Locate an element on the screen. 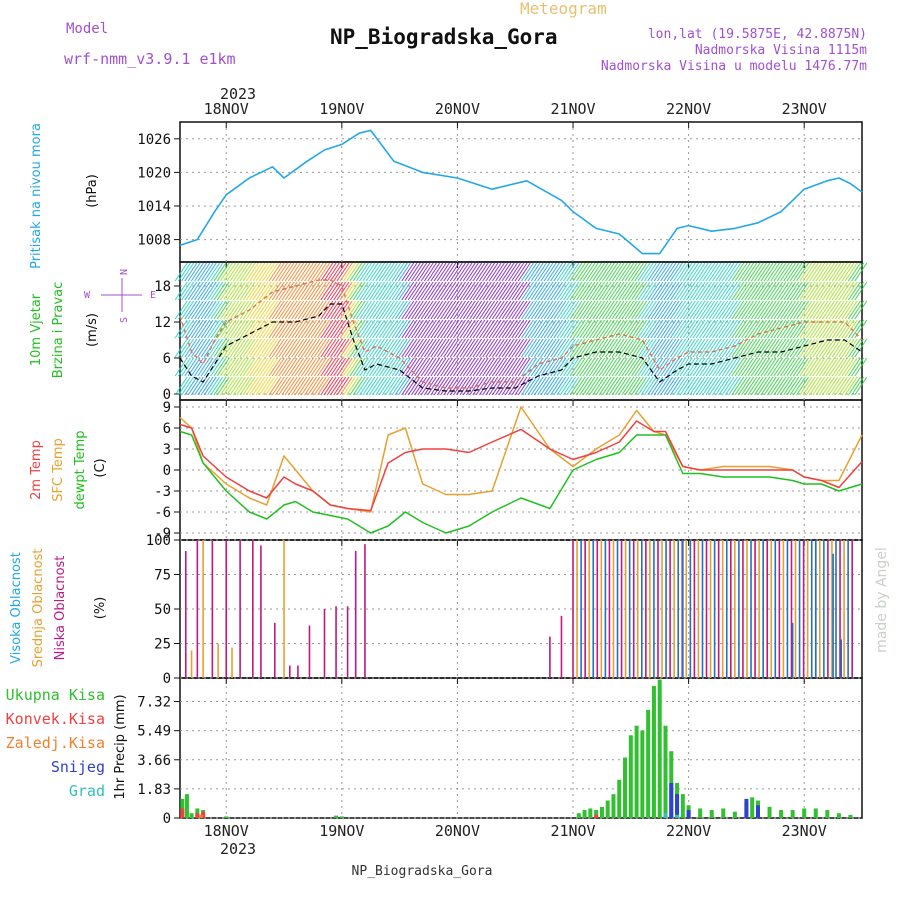 The image size is (900, 900). model-label: Model is located at coordinates (87, 29).